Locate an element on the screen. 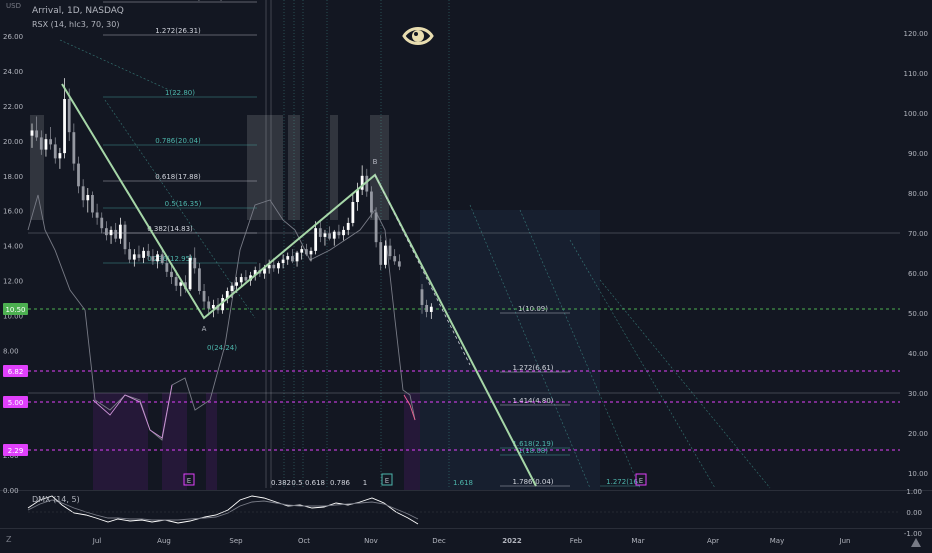 Image resolution: width=932 pixels, height=553 pixels. rsx-oversold-line is located at coordinates (409, 407).